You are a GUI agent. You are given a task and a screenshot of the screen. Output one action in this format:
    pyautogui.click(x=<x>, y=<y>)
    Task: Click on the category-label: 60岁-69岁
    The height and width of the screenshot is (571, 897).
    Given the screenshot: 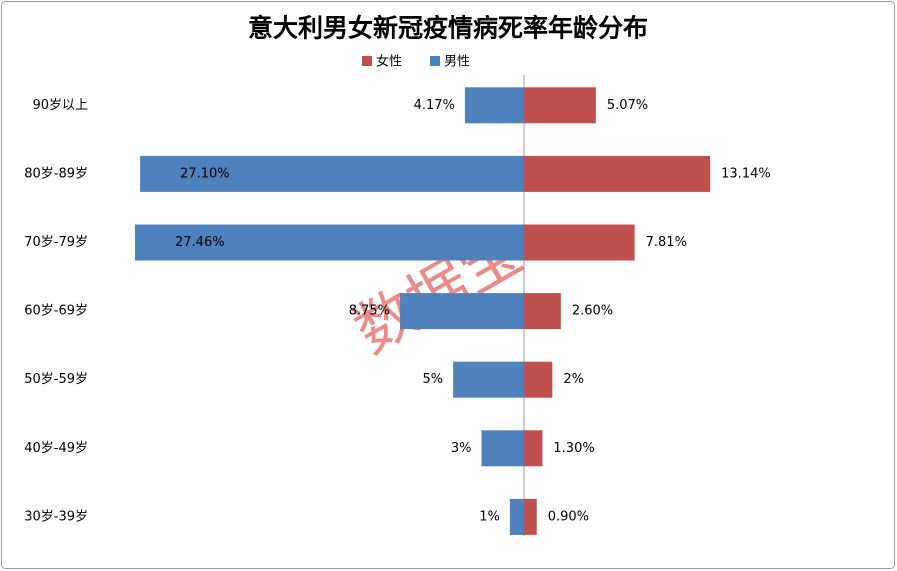 What is the action you would take?
    pyautogui.click(x=56, y=311)
    